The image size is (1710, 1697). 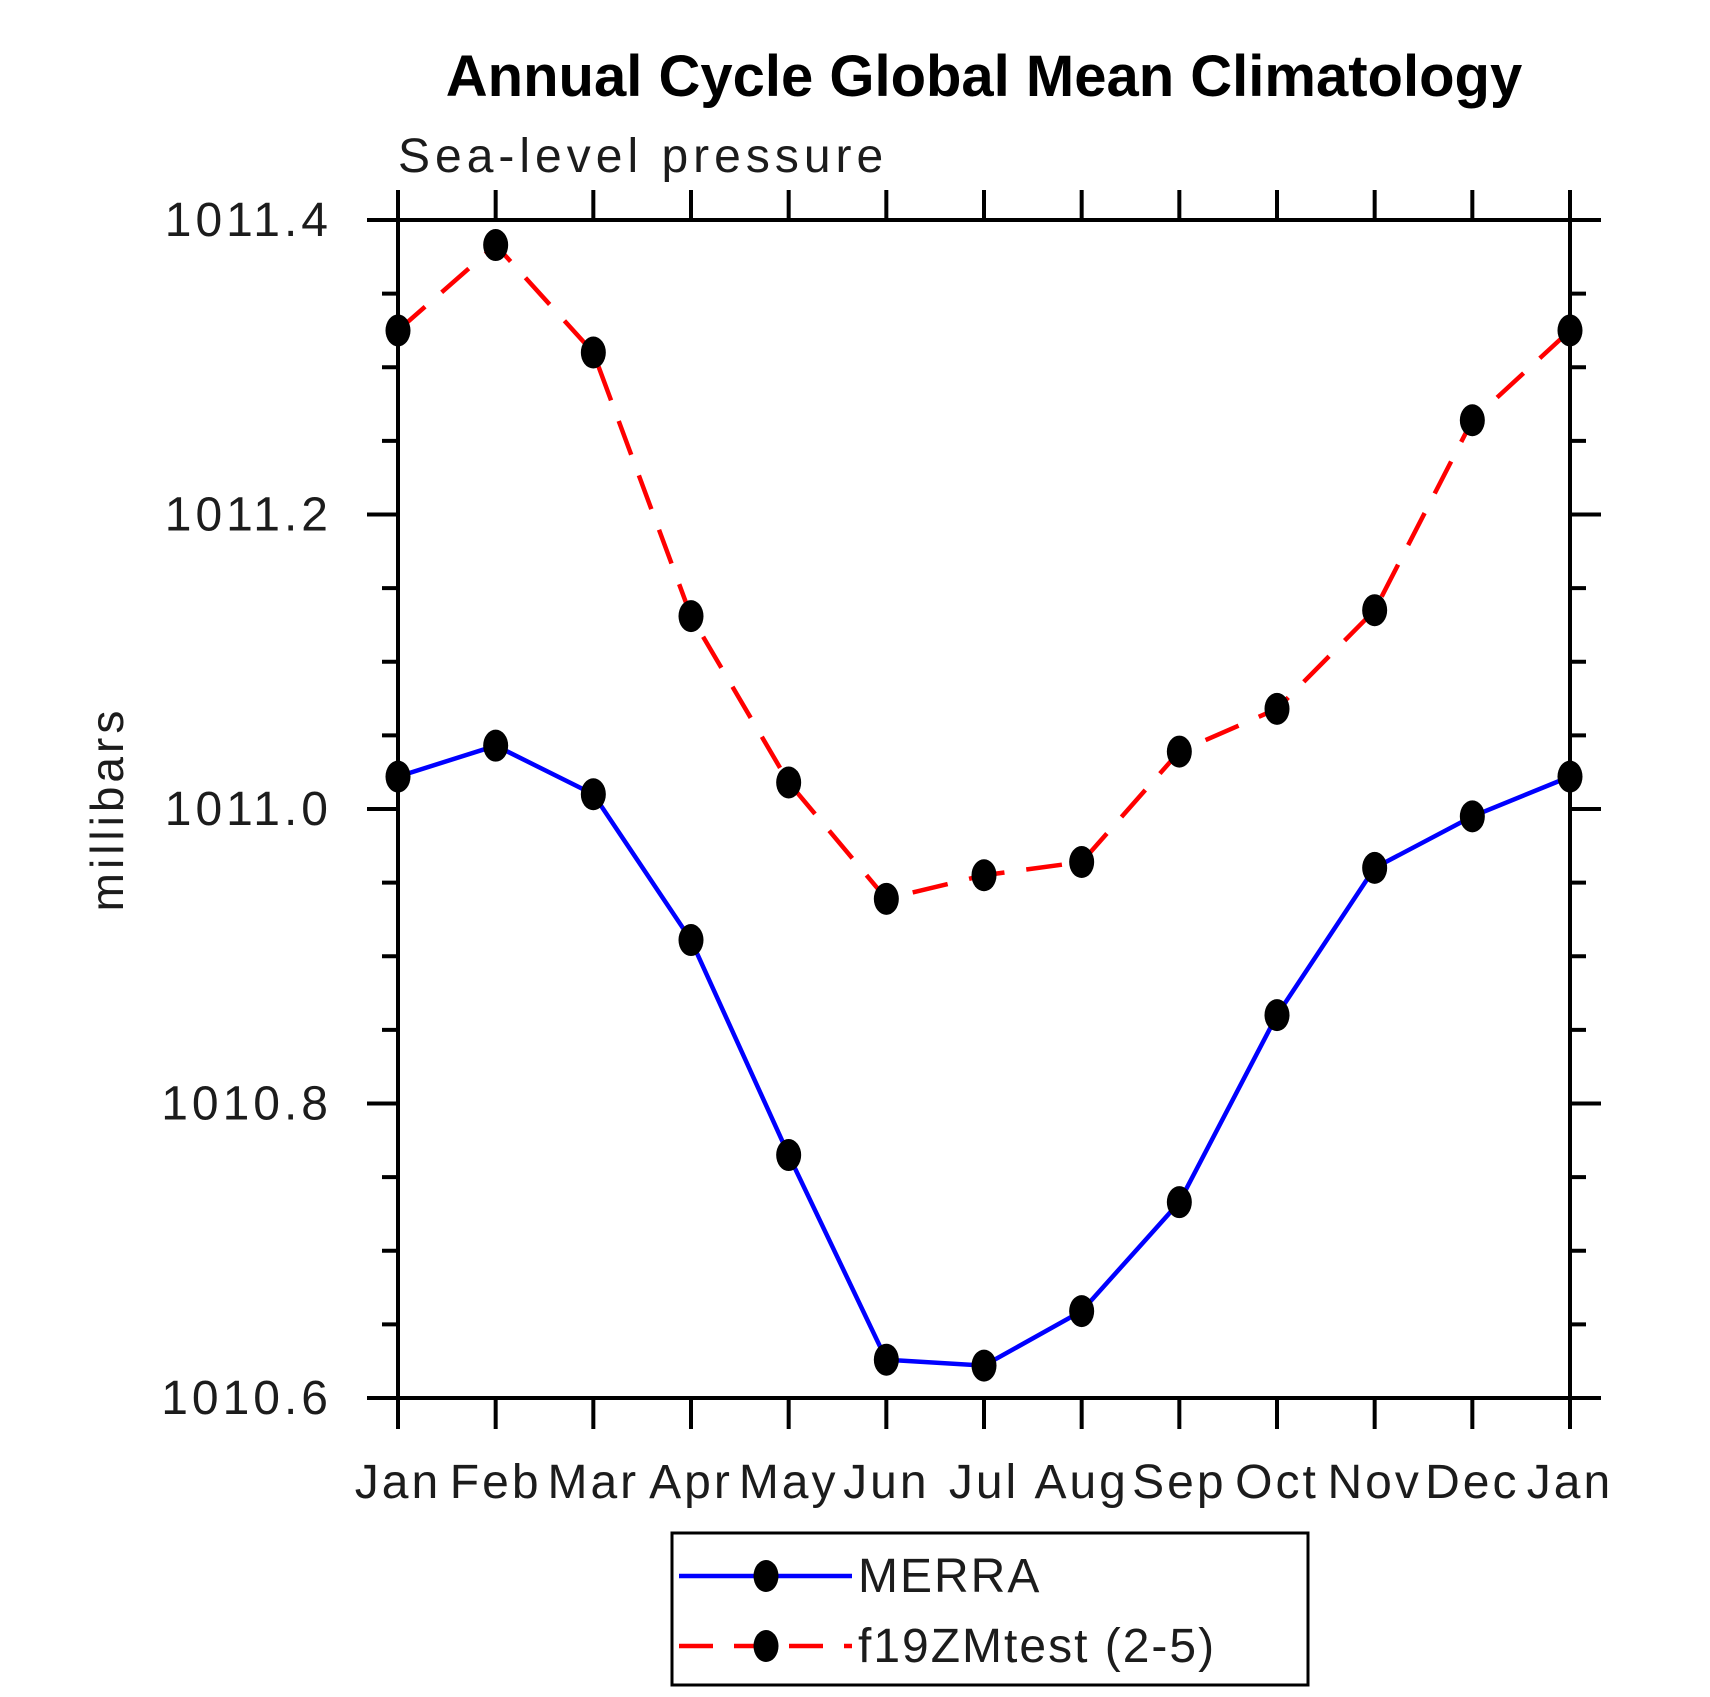 What do you see at coordinates (984, 1482) in the screenshot?
I see `x-tick-label: Jul` at bounding box center [984, 1482].